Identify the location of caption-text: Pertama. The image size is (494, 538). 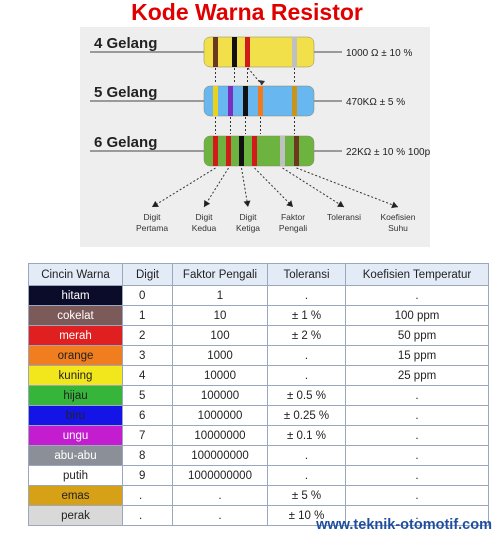
(152, 228).